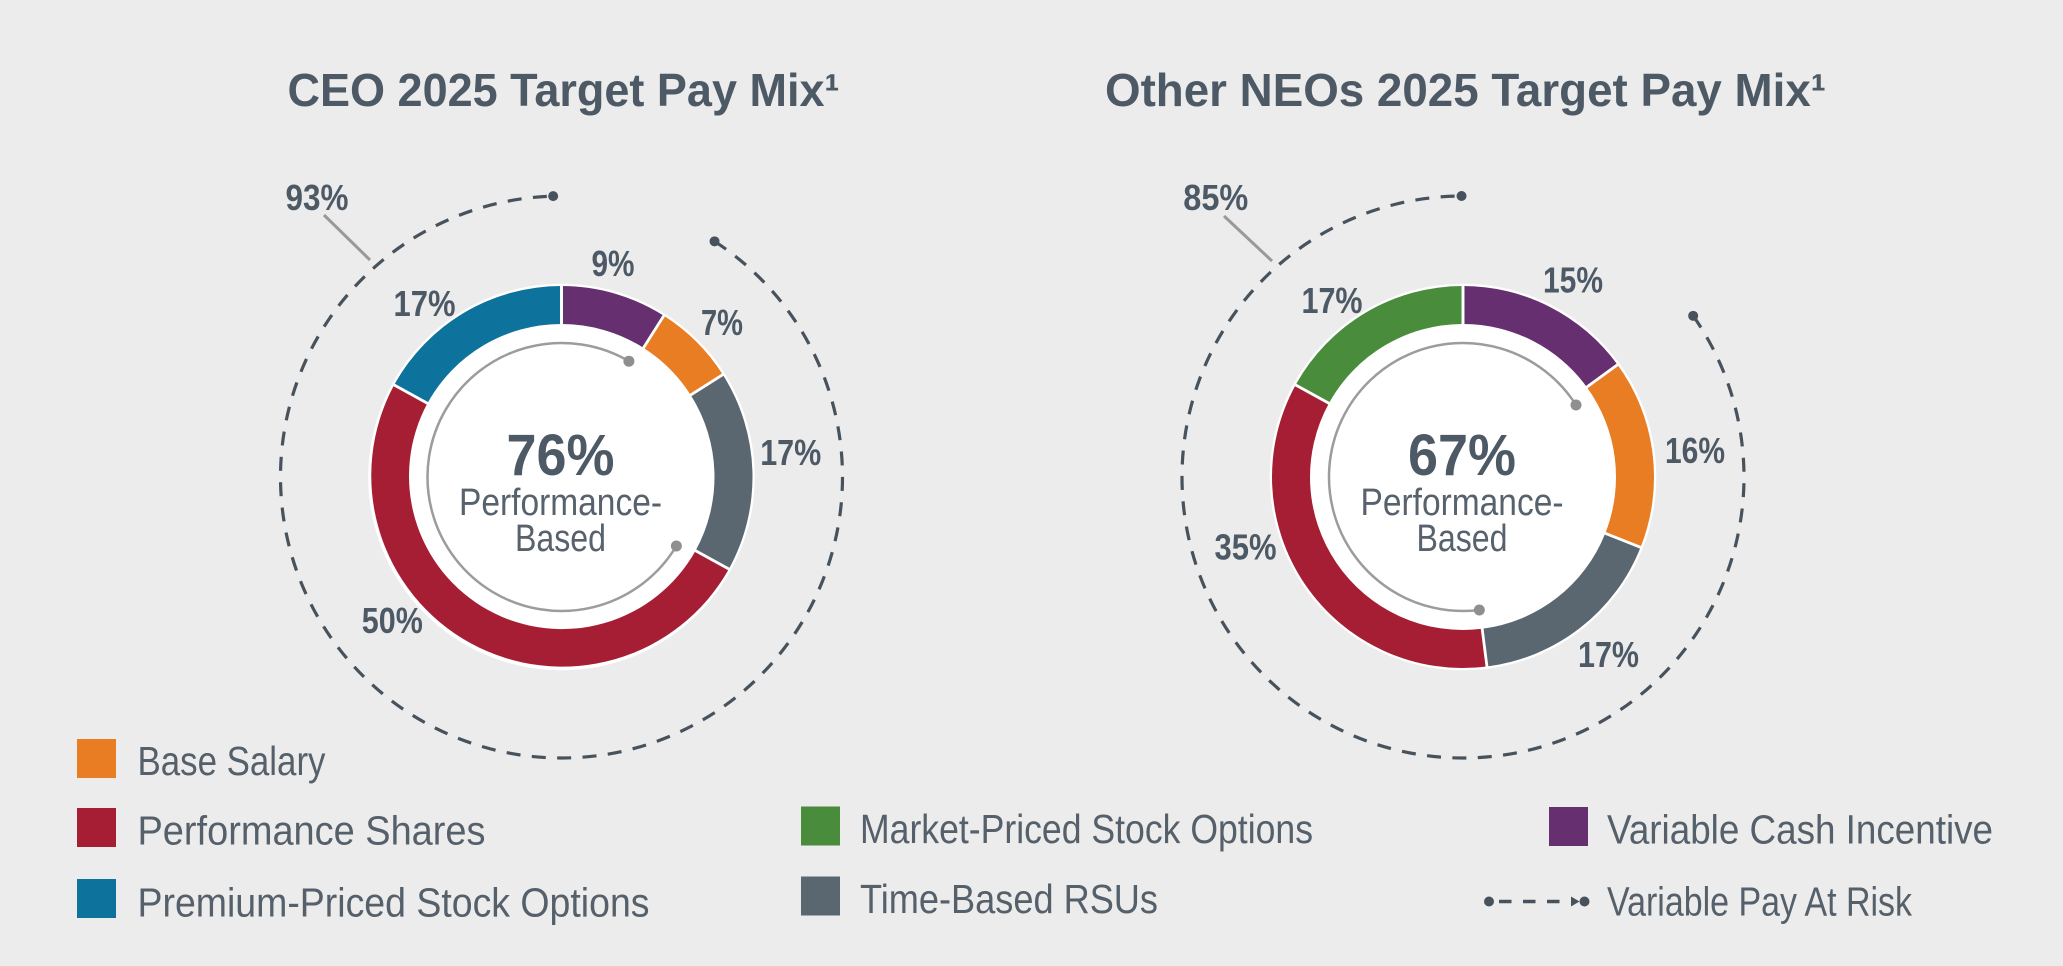  What do you see at coordinates (317, 197) in the screenshot?
I see `svg-text: 93%` at bounding box center [317, 197].